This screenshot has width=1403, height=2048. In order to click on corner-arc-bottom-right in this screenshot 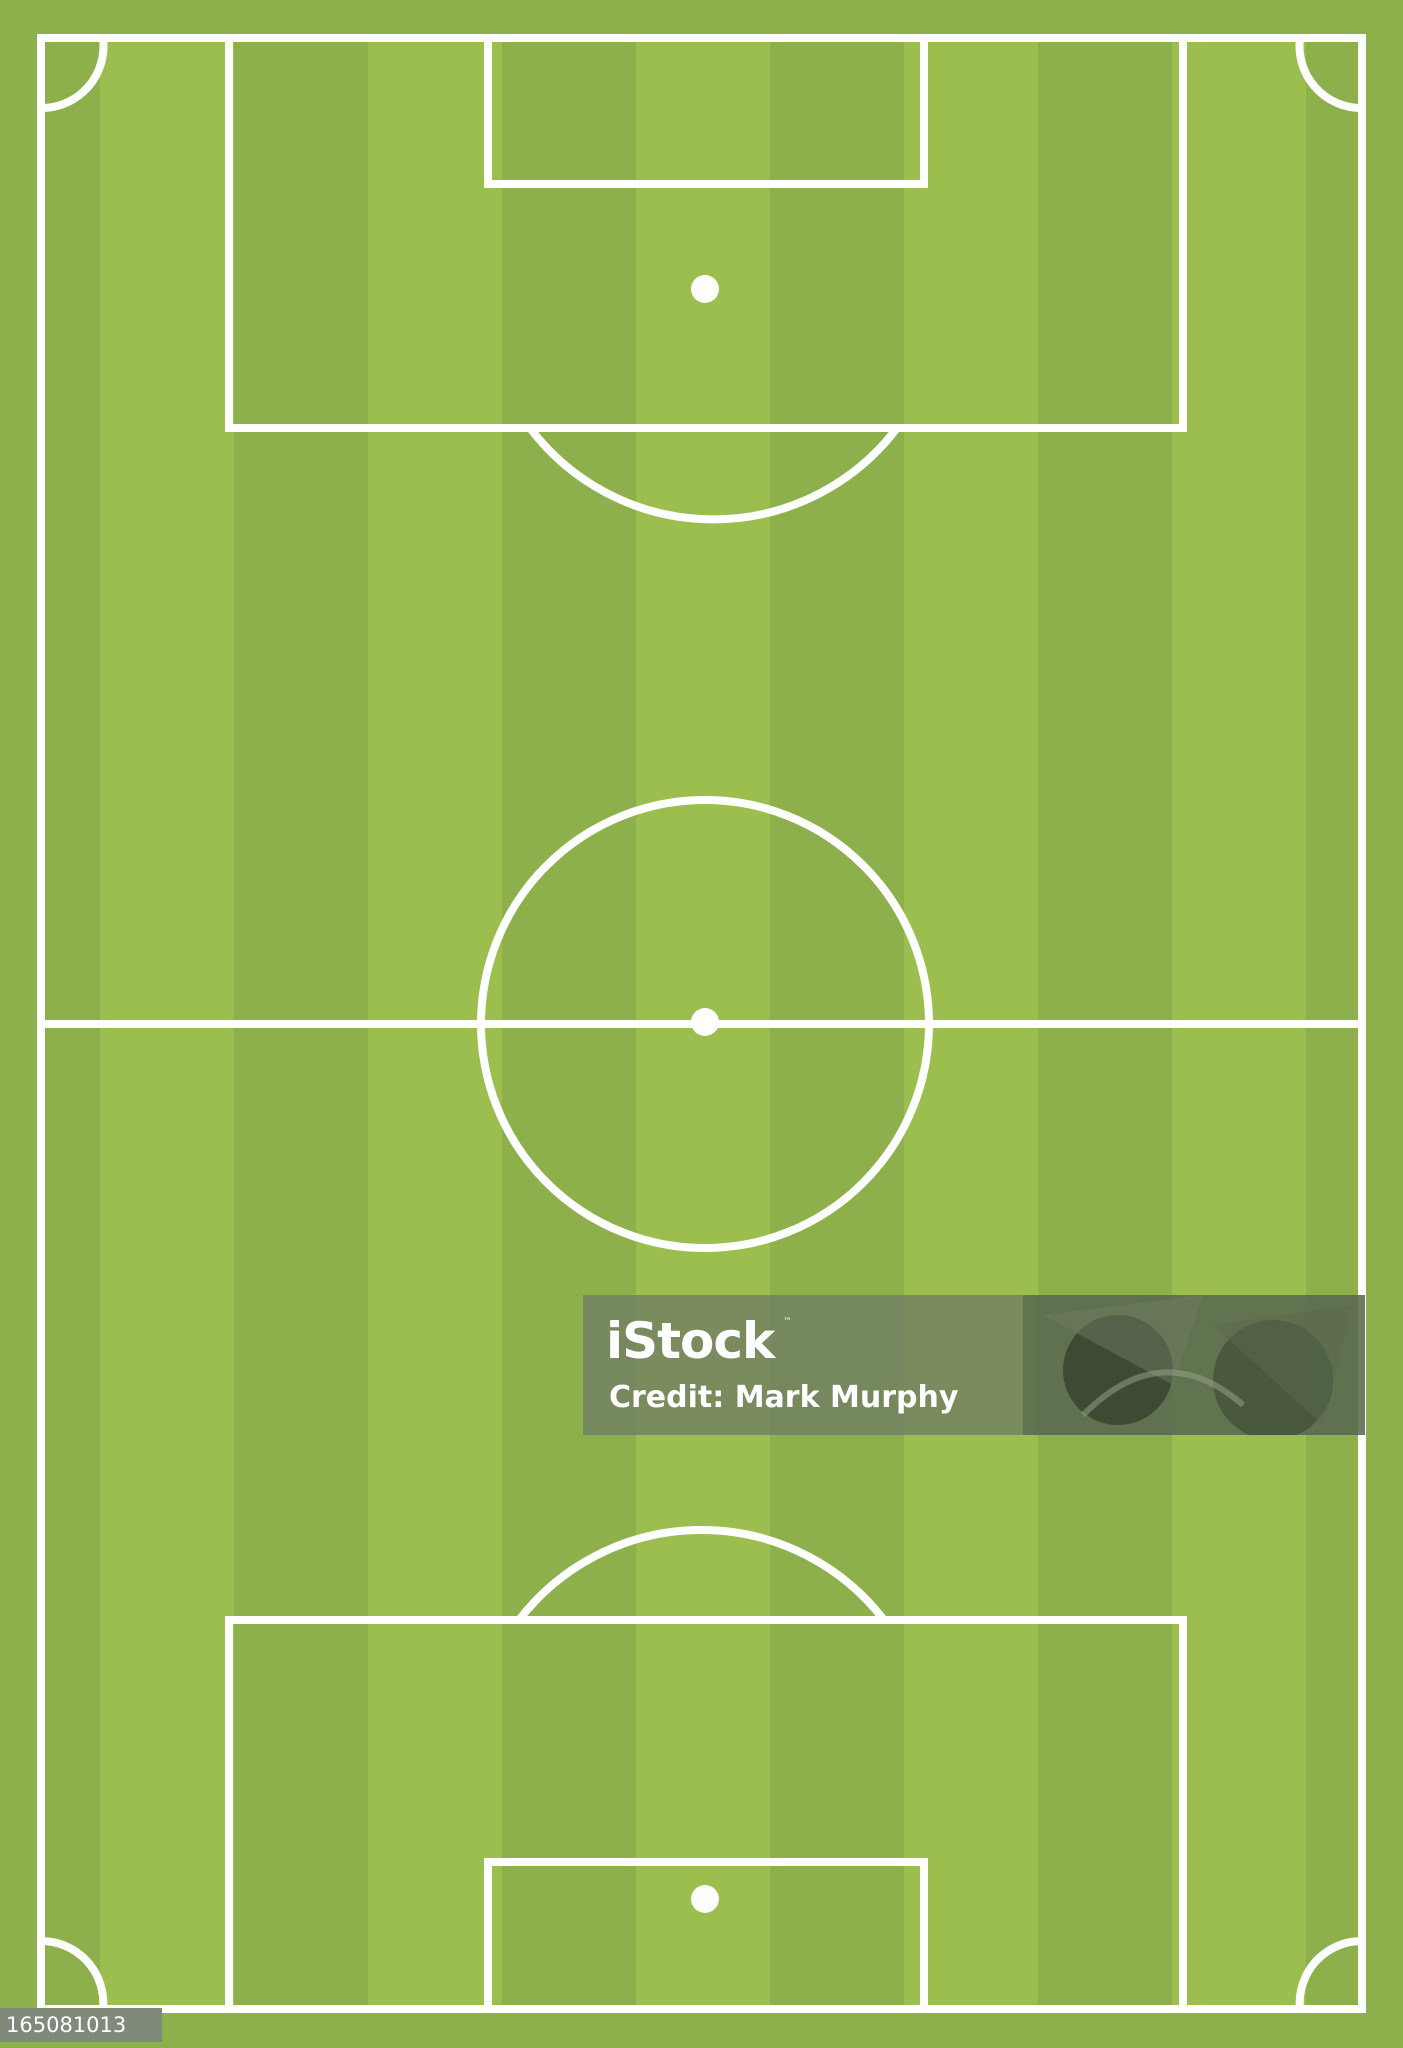, I will do `click(1329, 1973)`.